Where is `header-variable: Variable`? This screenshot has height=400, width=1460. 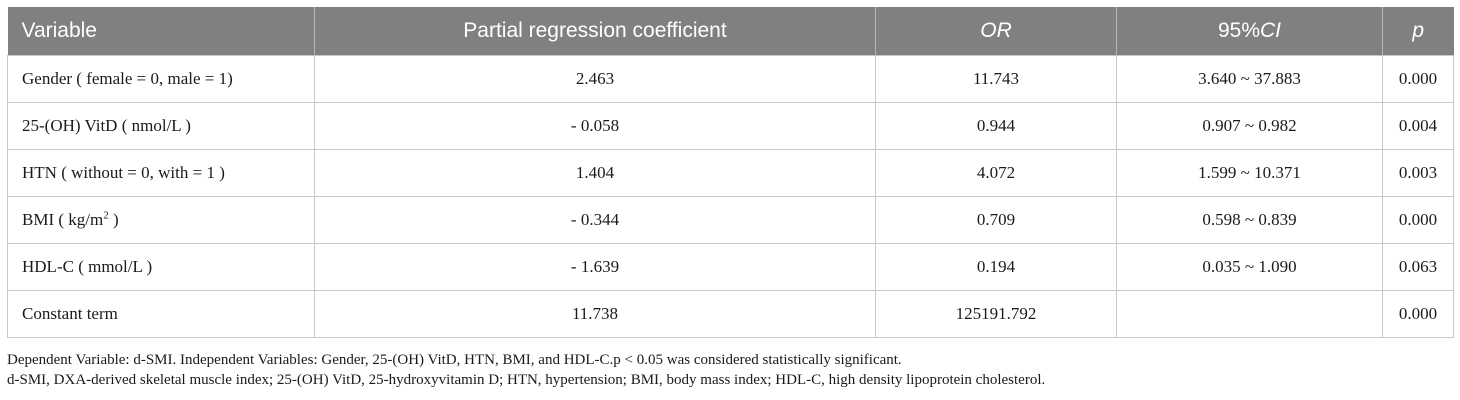 header-variable: Variable is located at coordinates (161, 31).